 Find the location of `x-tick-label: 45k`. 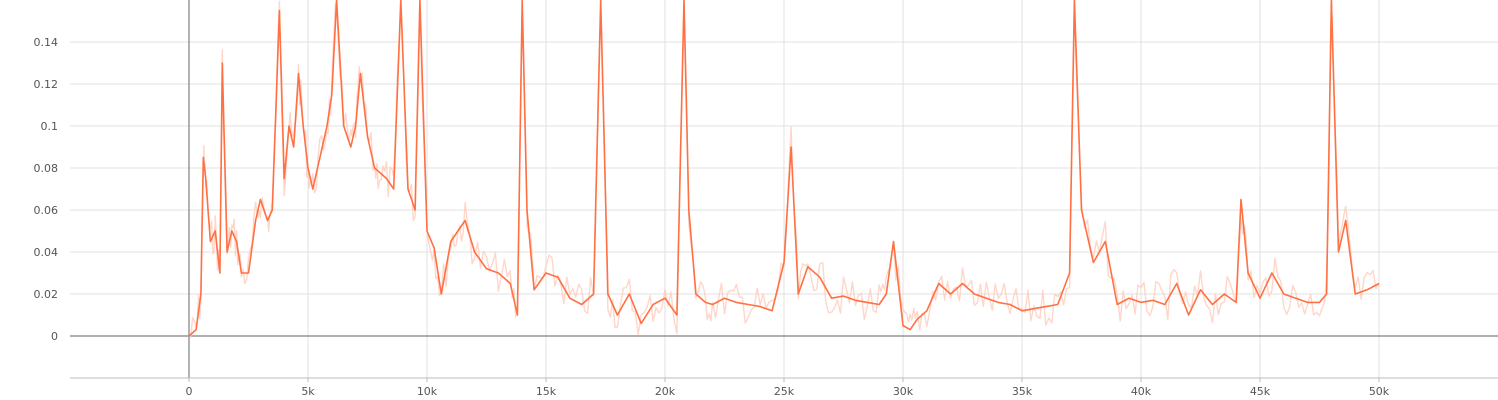

x-tick-label: 45k is located at coordinates (1260, 391).